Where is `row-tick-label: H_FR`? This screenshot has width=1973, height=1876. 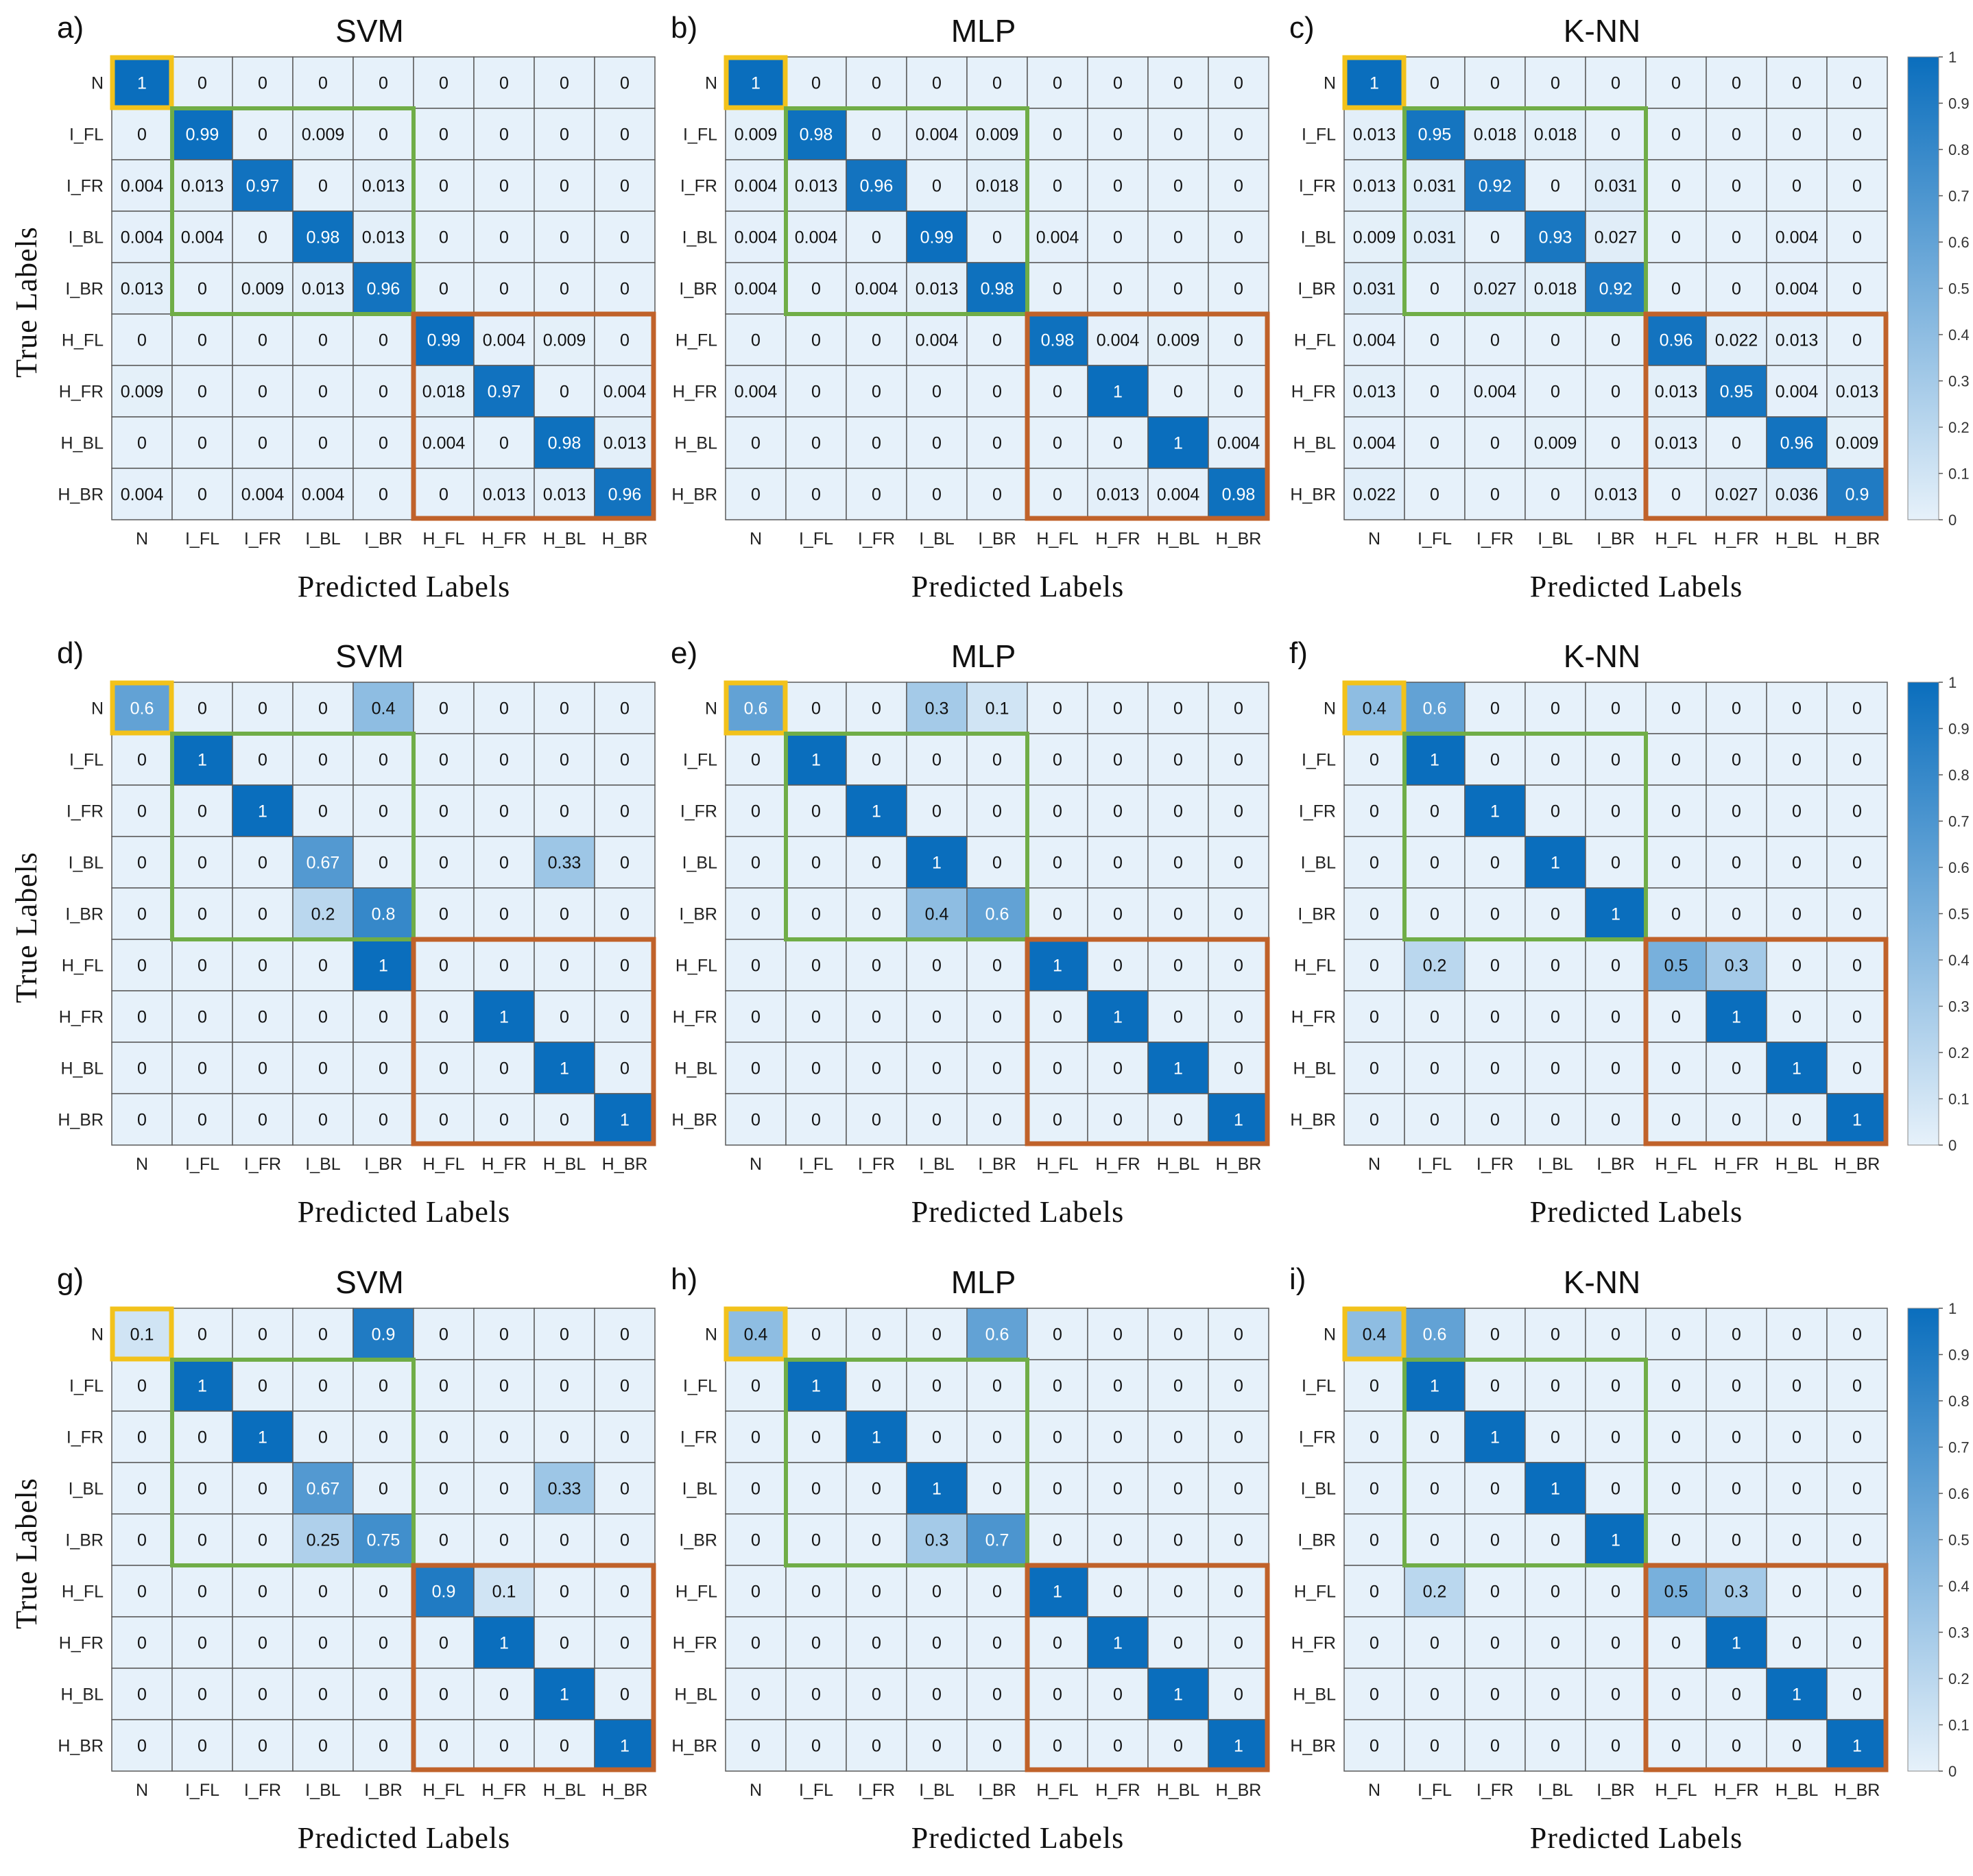 row-tick-label: H_FR is located at coordinates (1313, 1643).